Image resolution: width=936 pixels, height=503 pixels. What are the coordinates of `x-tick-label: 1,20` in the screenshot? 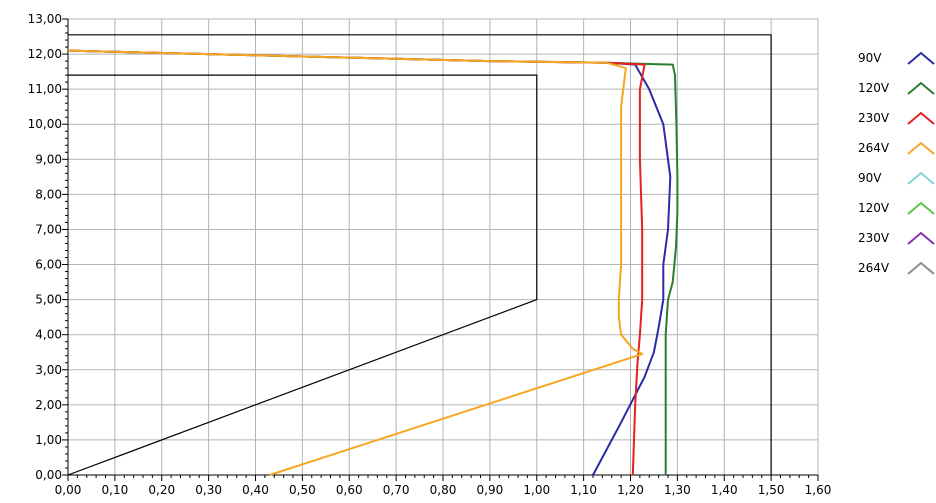 It's located at (630, 490).